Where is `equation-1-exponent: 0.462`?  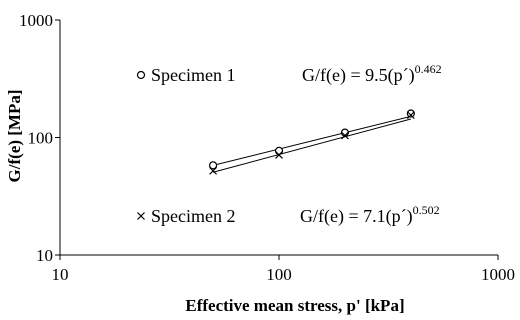 equation-1-exponent: 0.462 is located at coordinates (428, 69).